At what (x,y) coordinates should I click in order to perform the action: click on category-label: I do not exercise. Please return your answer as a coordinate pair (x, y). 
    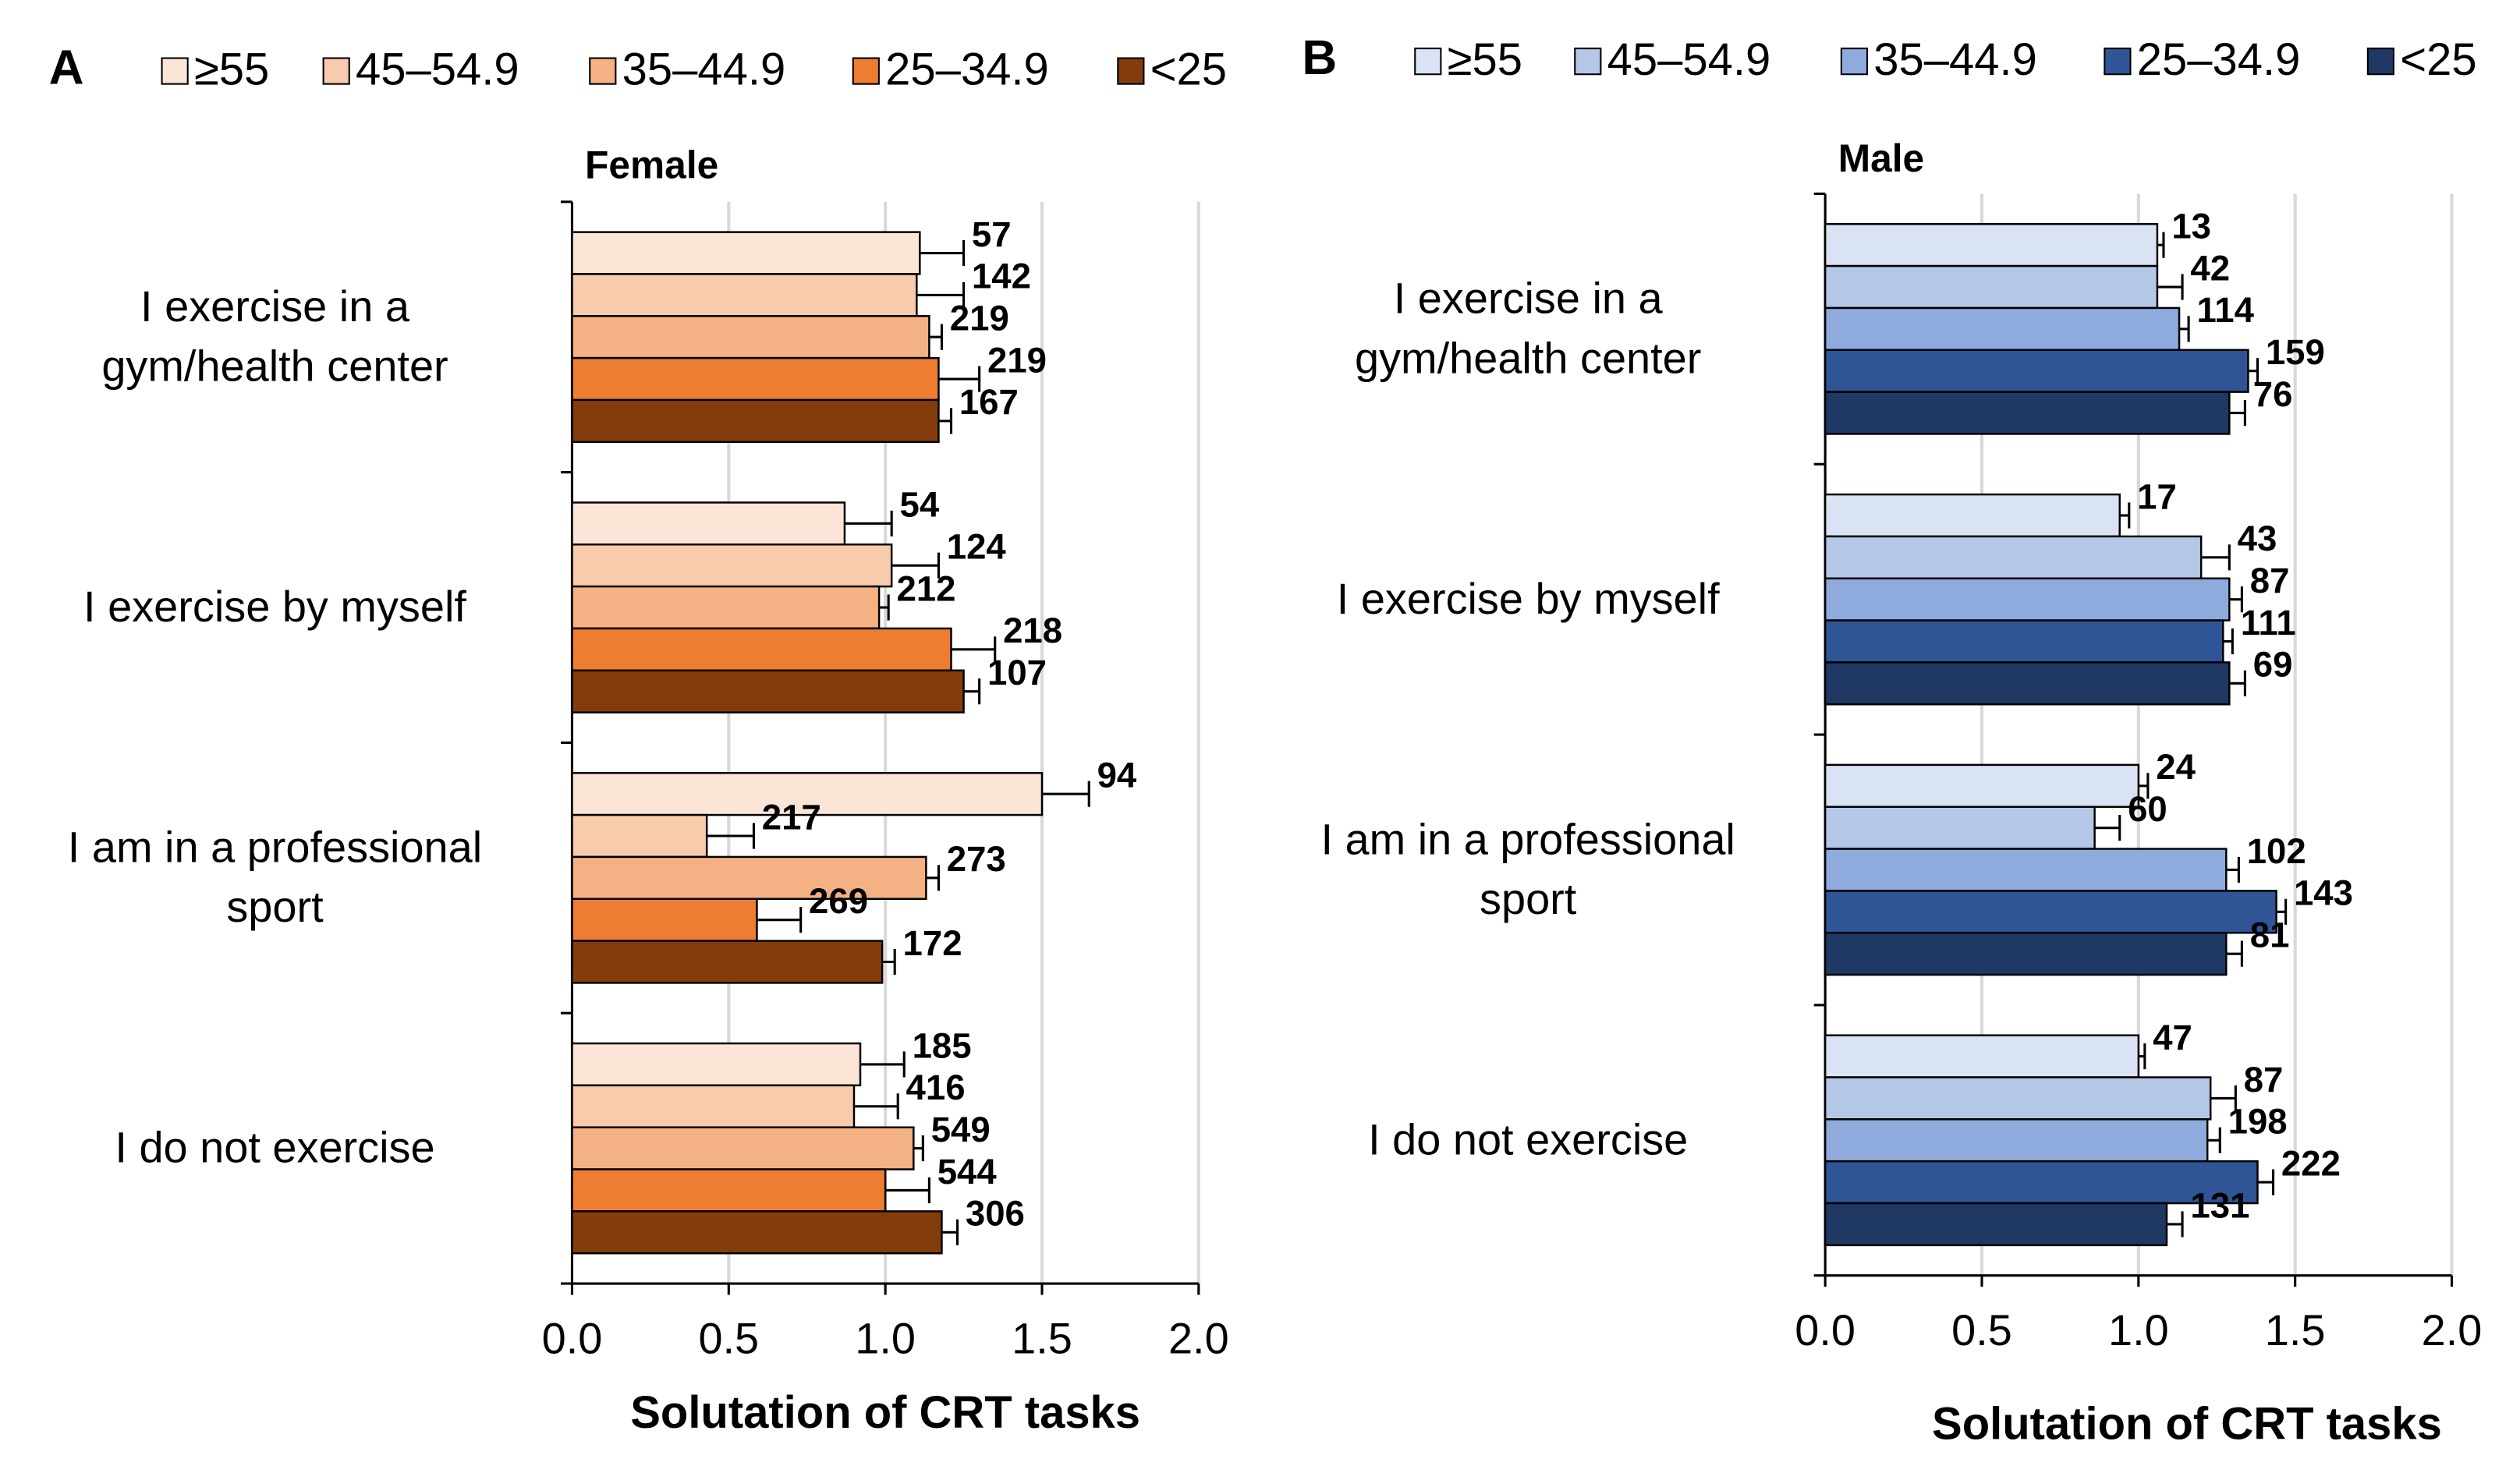
    Looking at the image, I should click on (1528, 1139).